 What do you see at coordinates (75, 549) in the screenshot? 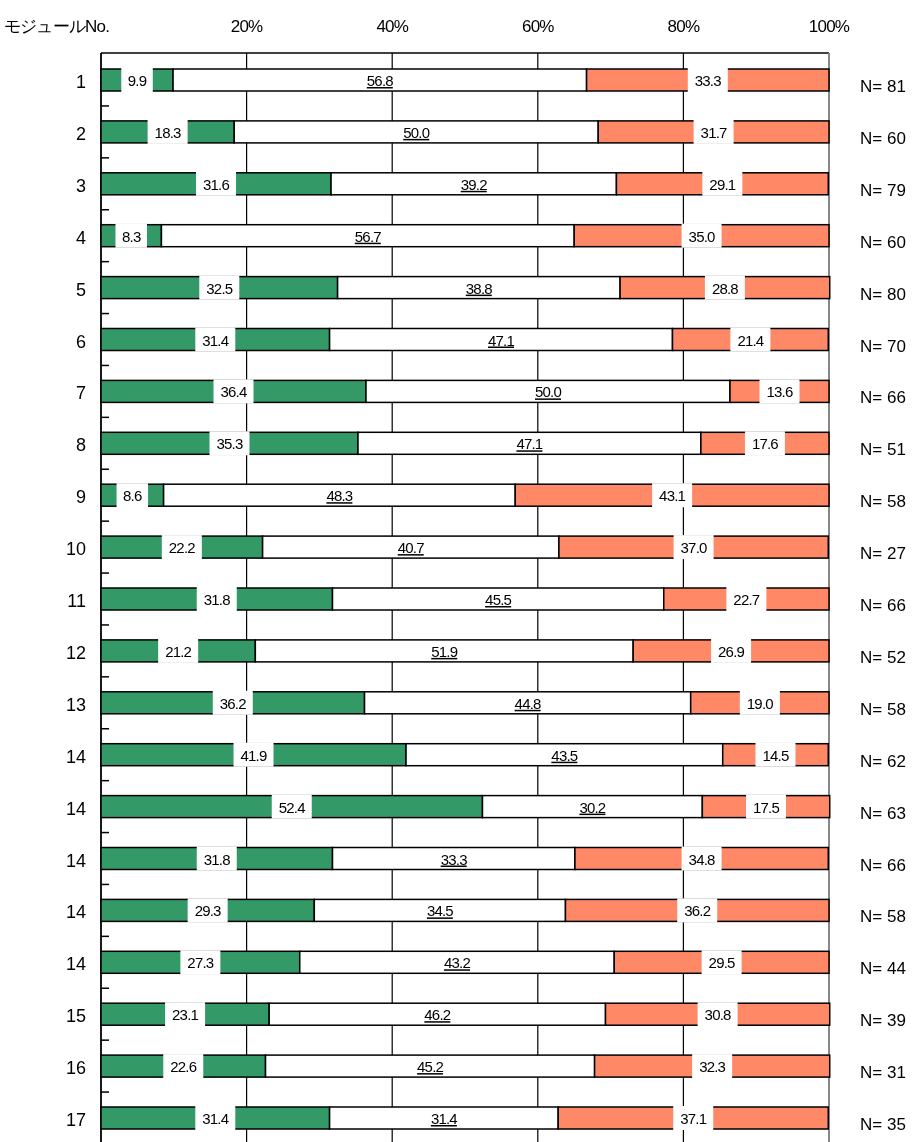
I see `y-tick-label: 10` at bounding box center [75, 549].